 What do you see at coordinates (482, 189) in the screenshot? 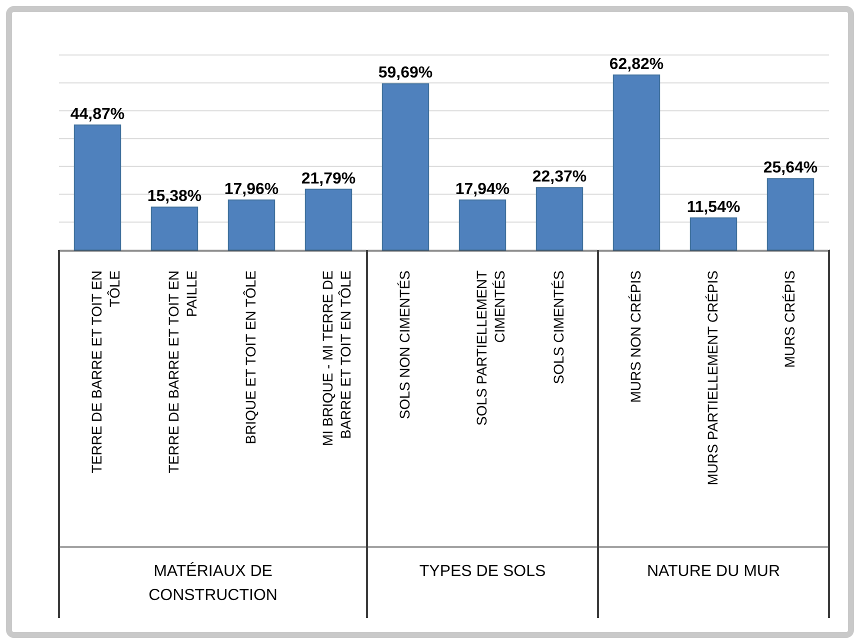
I see `data-label: 17,94%` at bounding box center [482, 189].